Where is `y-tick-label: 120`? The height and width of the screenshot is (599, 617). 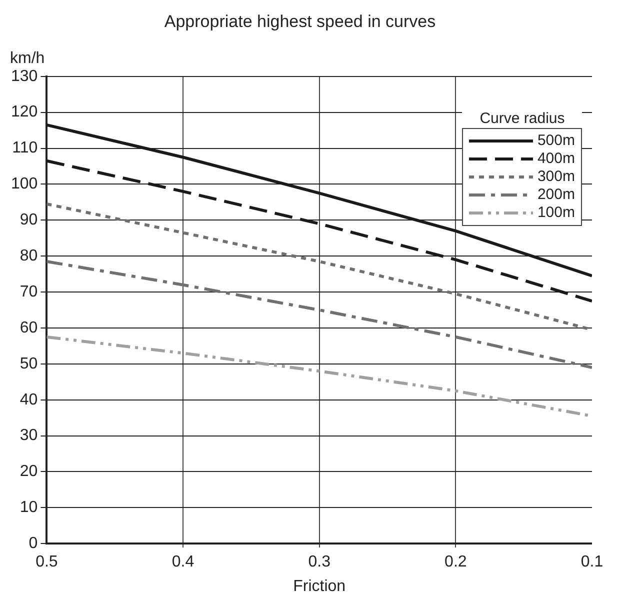
y-tick-label: 120 is located at coordinates (24, 112).